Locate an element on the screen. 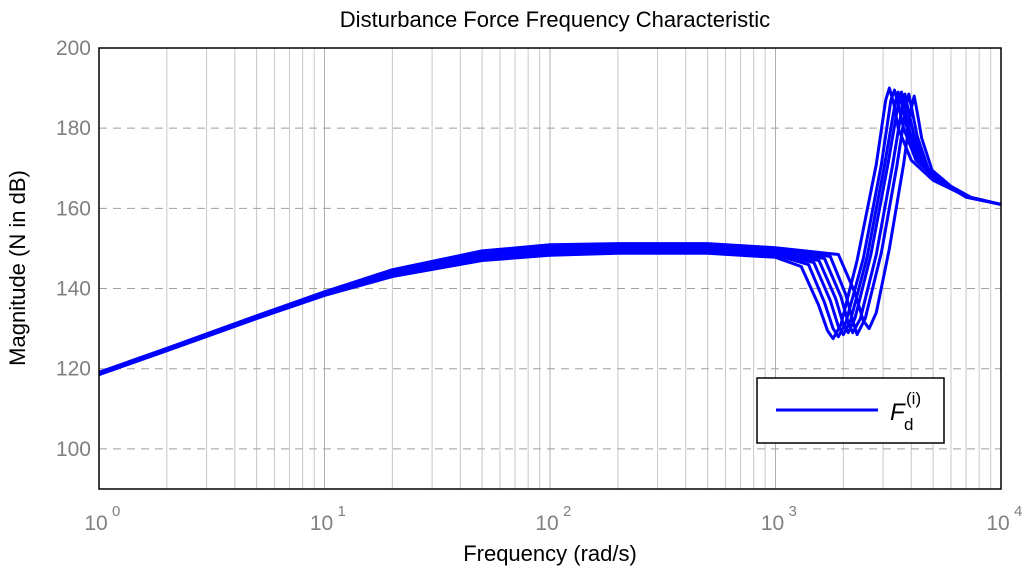  x-tick-exponent: 4 is located at coordinates (1018, 511).